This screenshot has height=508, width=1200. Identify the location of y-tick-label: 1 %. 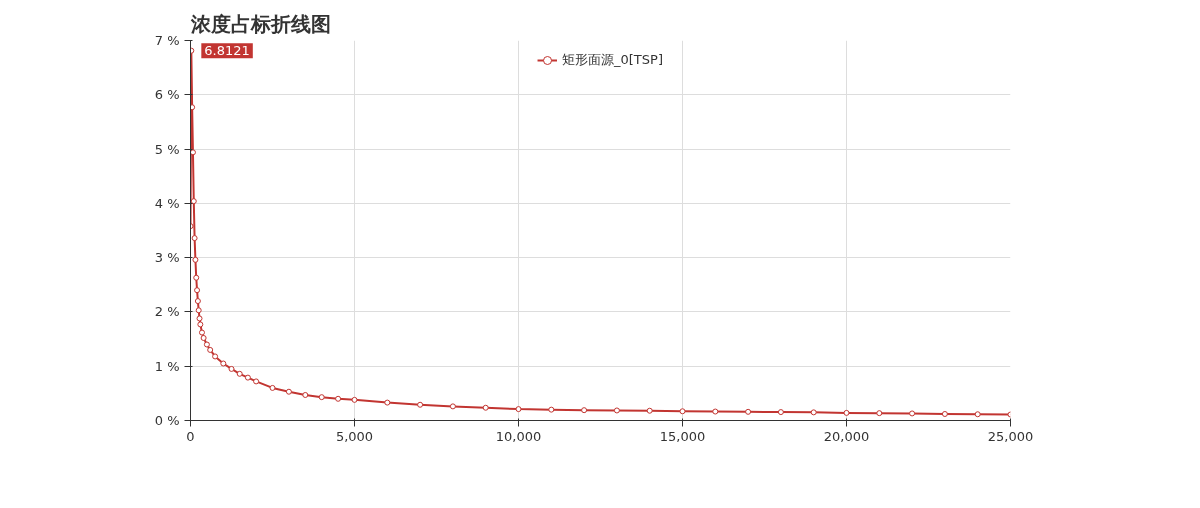
(167, 366).